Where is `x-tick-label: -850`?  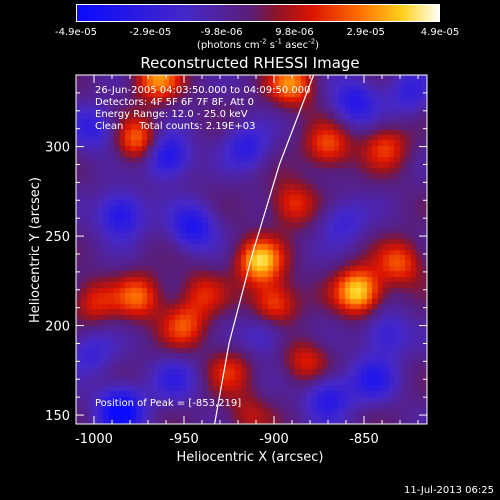
x-tick-label: -850 is located at coordinates (364, 439).